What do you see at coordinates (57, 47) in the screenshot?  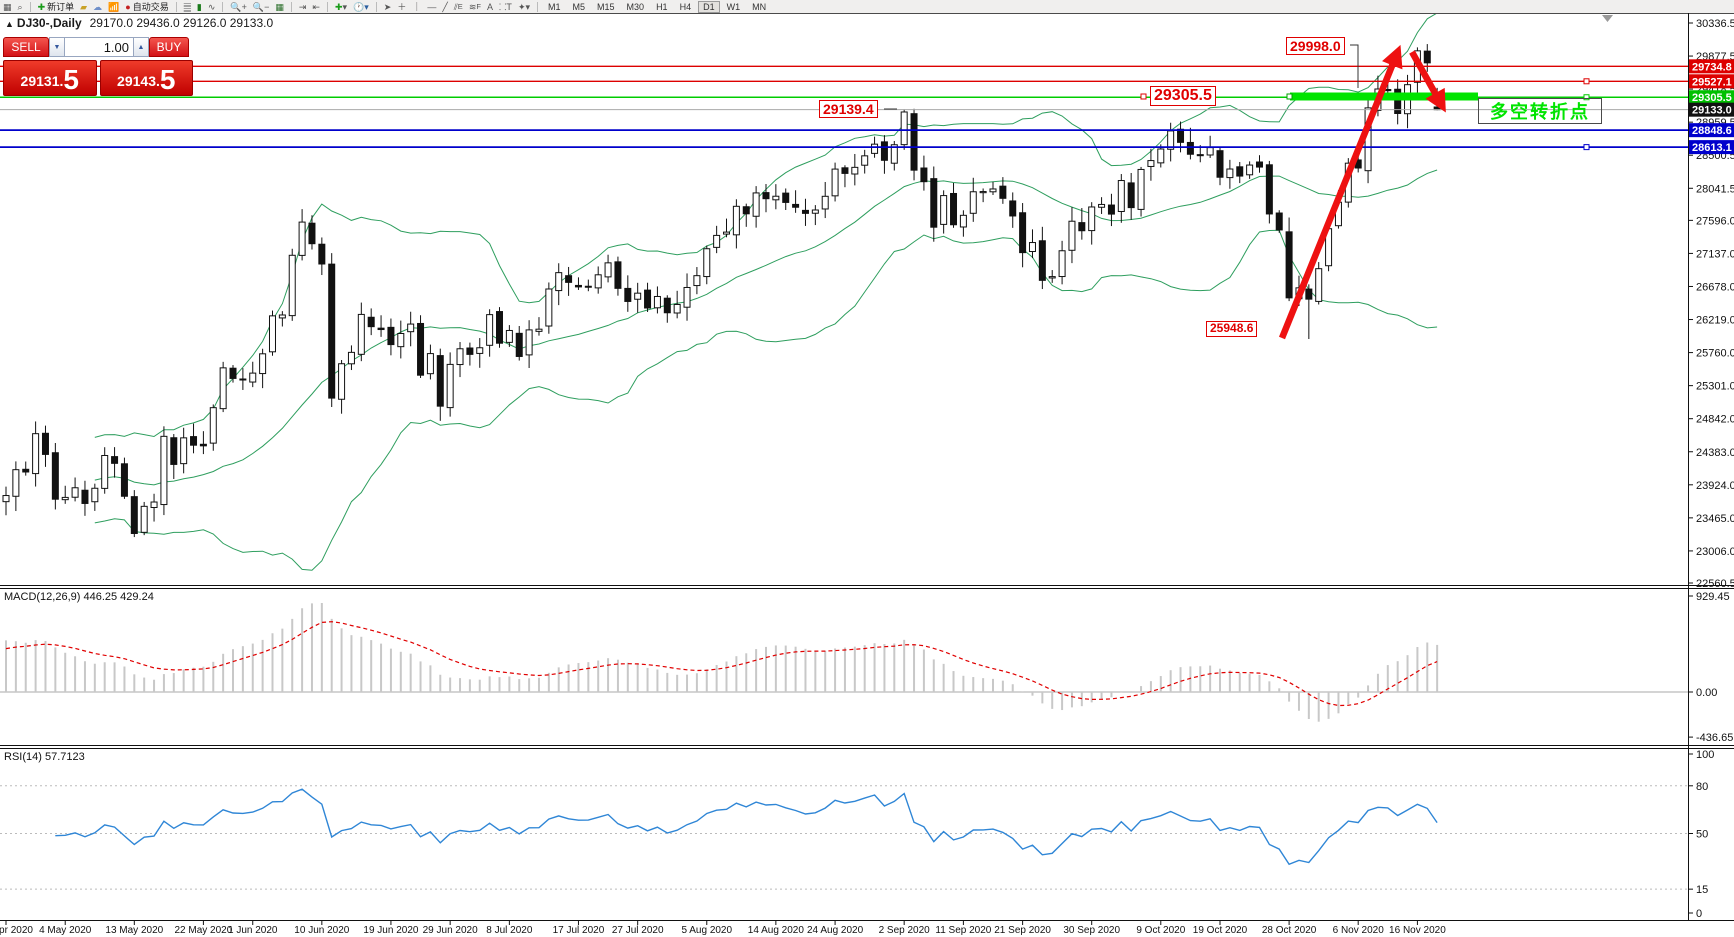 I see `lot-decrease-button: ▼` at bounding box center [57, 47].